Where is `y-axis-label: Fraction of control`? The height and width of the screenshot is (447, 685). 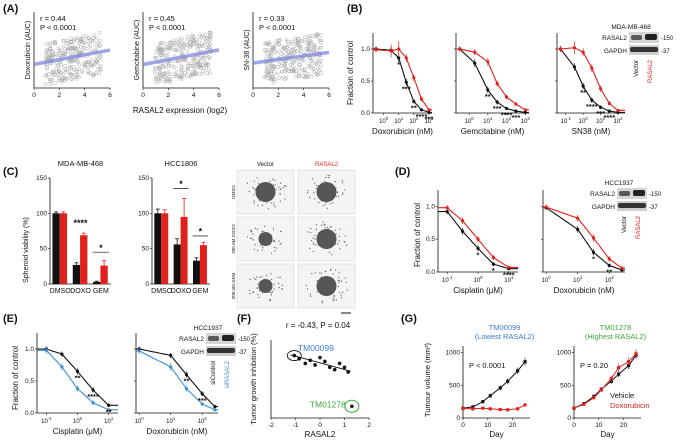 y-axis-label: Fraction of control is located at coordinates (350, 73).